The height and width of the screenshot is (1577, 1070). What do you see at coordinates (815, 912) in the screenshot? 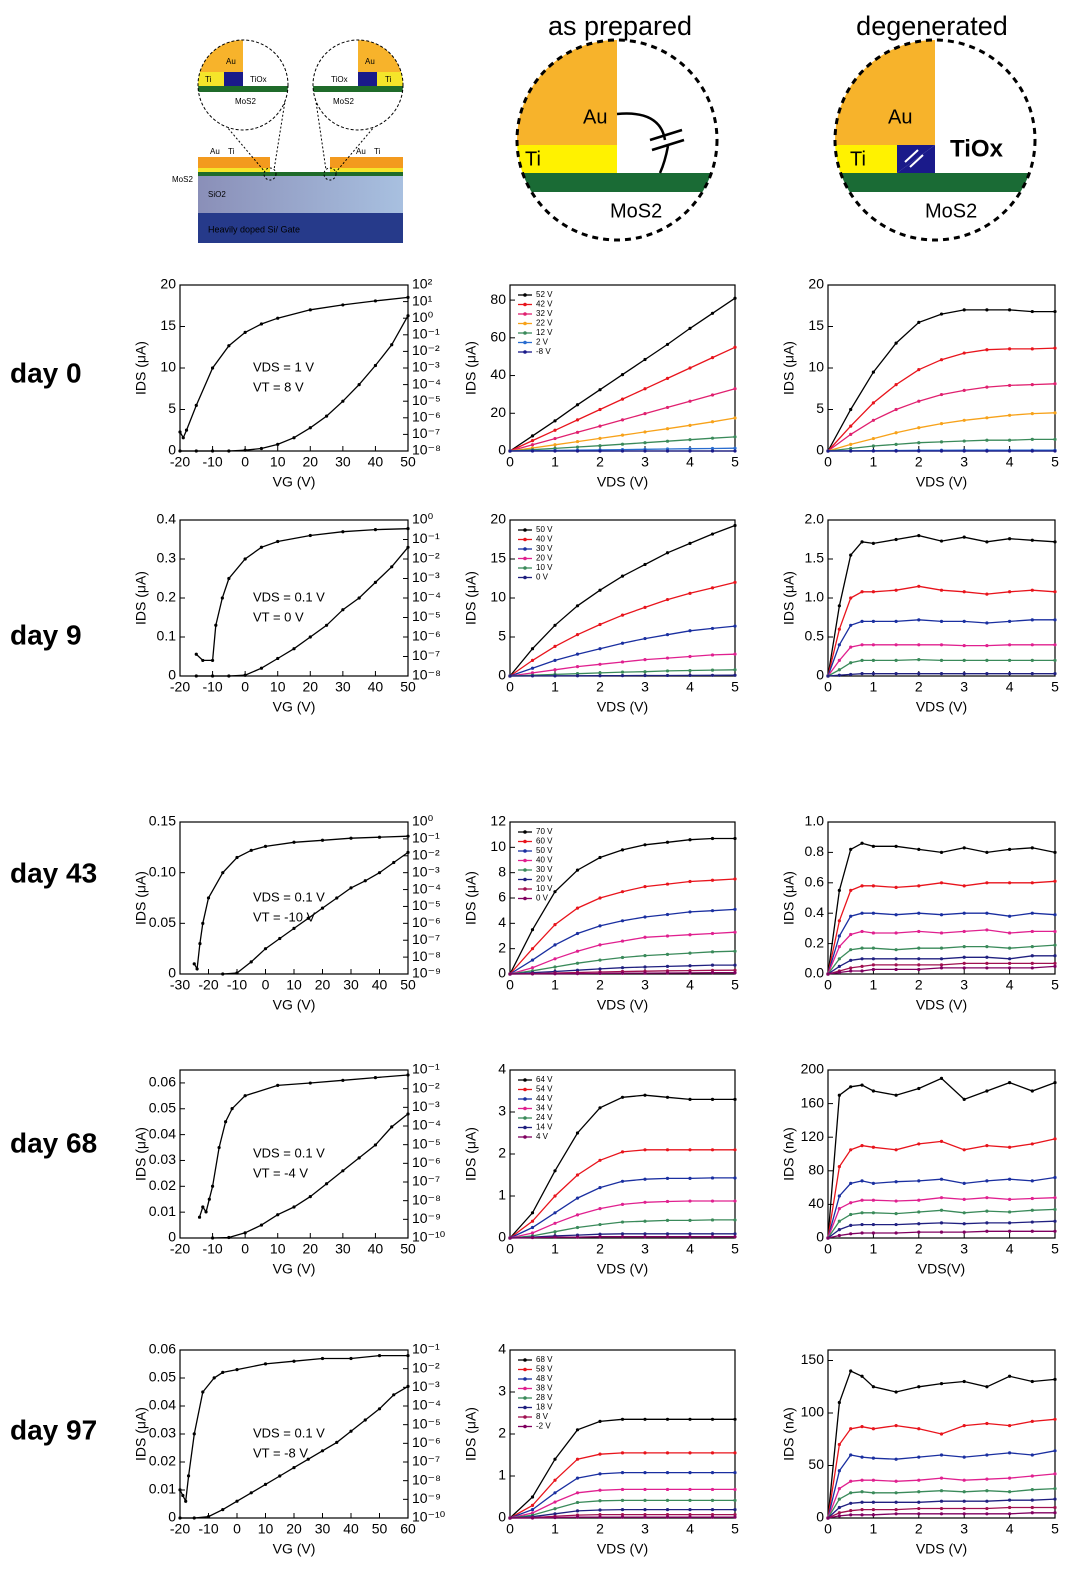
I see `y-tick-label: 0.4` at bounding box center [815, 912].